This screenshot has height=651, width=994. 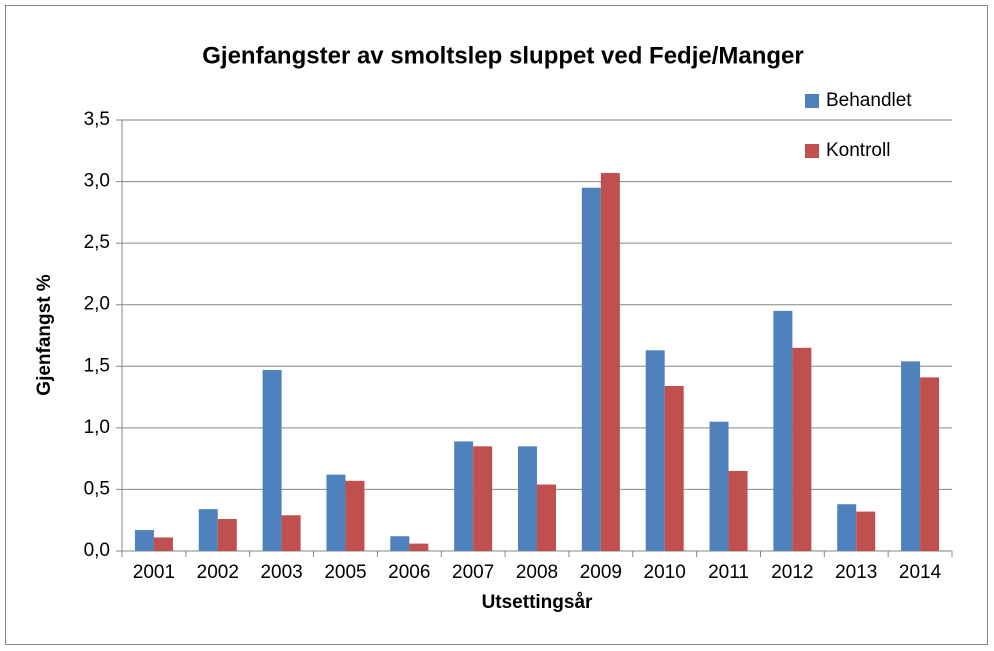 What do you see at coordinates (97, 488) in the screenshot?
I see `y-tick-label: 0,5` at bounding box center [97, 488].